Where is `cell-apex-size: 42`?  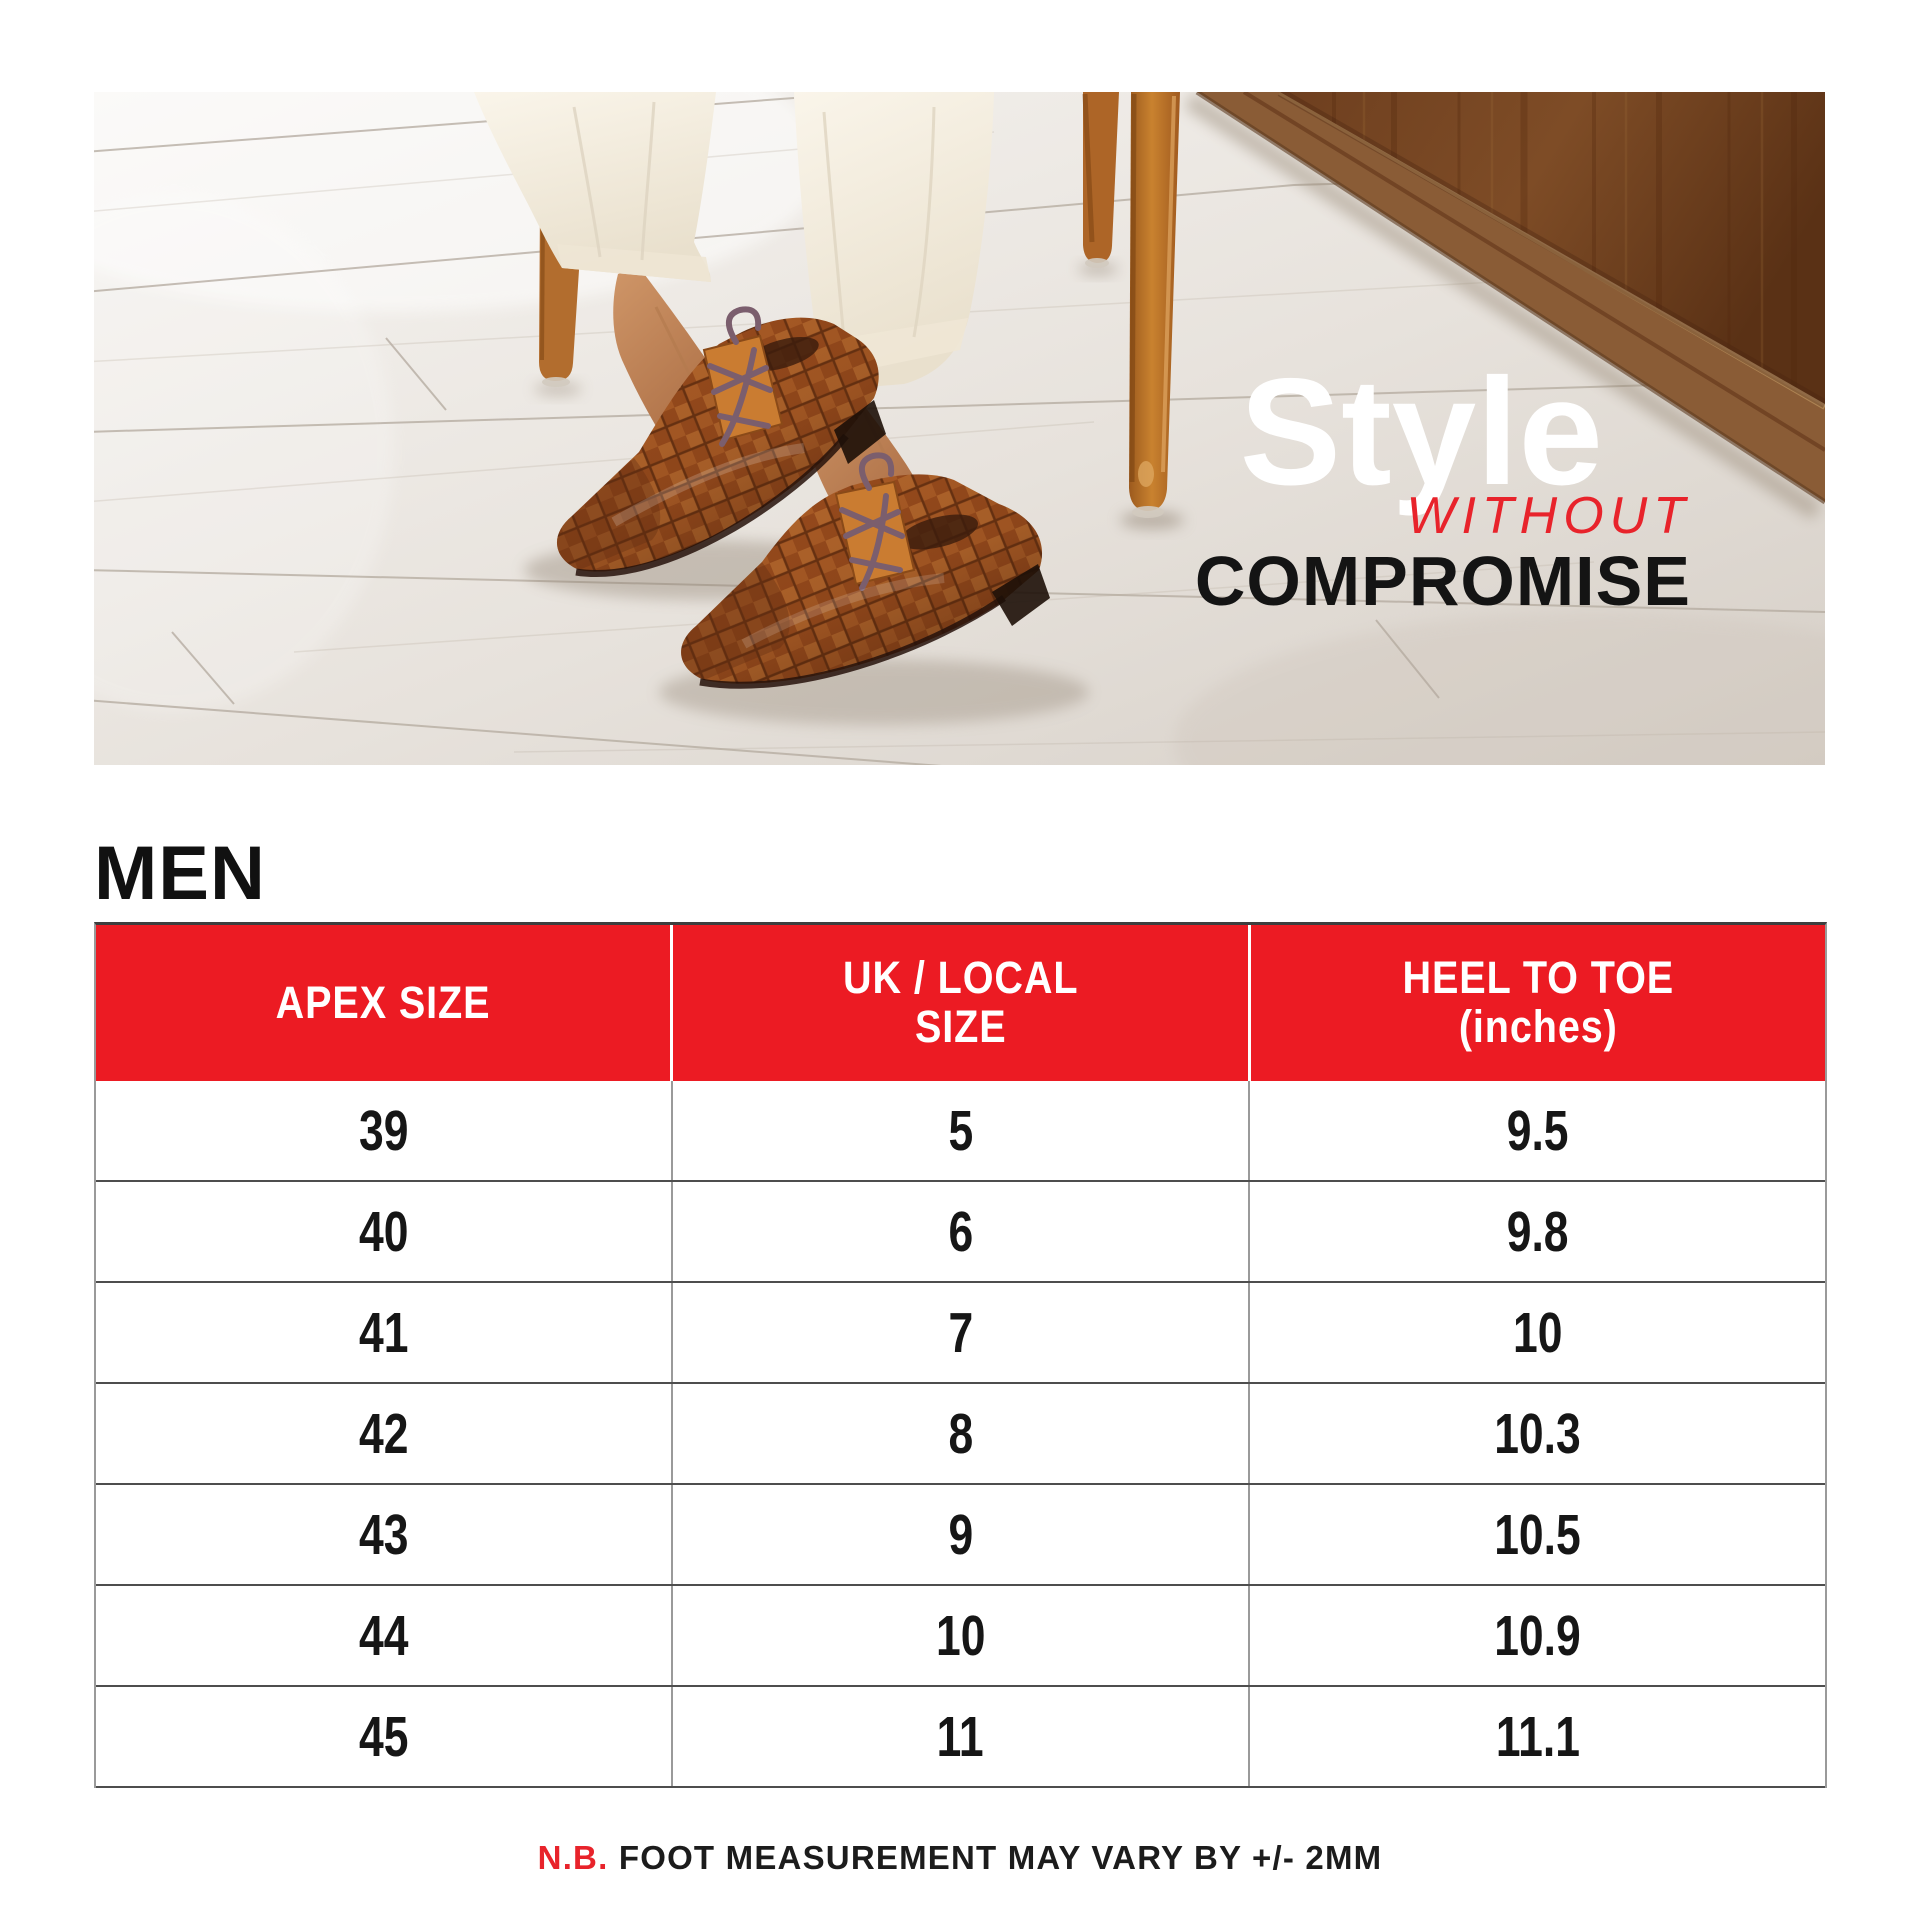
cell-apex-size: 42 is located at coordinates (383, 1433).